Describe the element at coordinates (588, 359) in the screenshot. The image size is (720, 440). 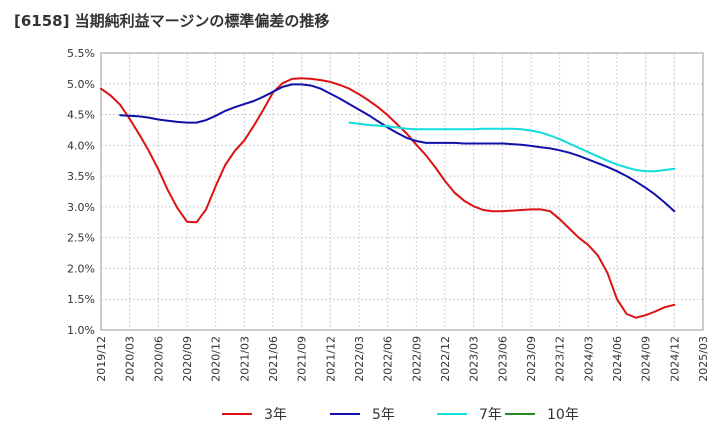
I see `x-tick-label: 2024/03` at that location.